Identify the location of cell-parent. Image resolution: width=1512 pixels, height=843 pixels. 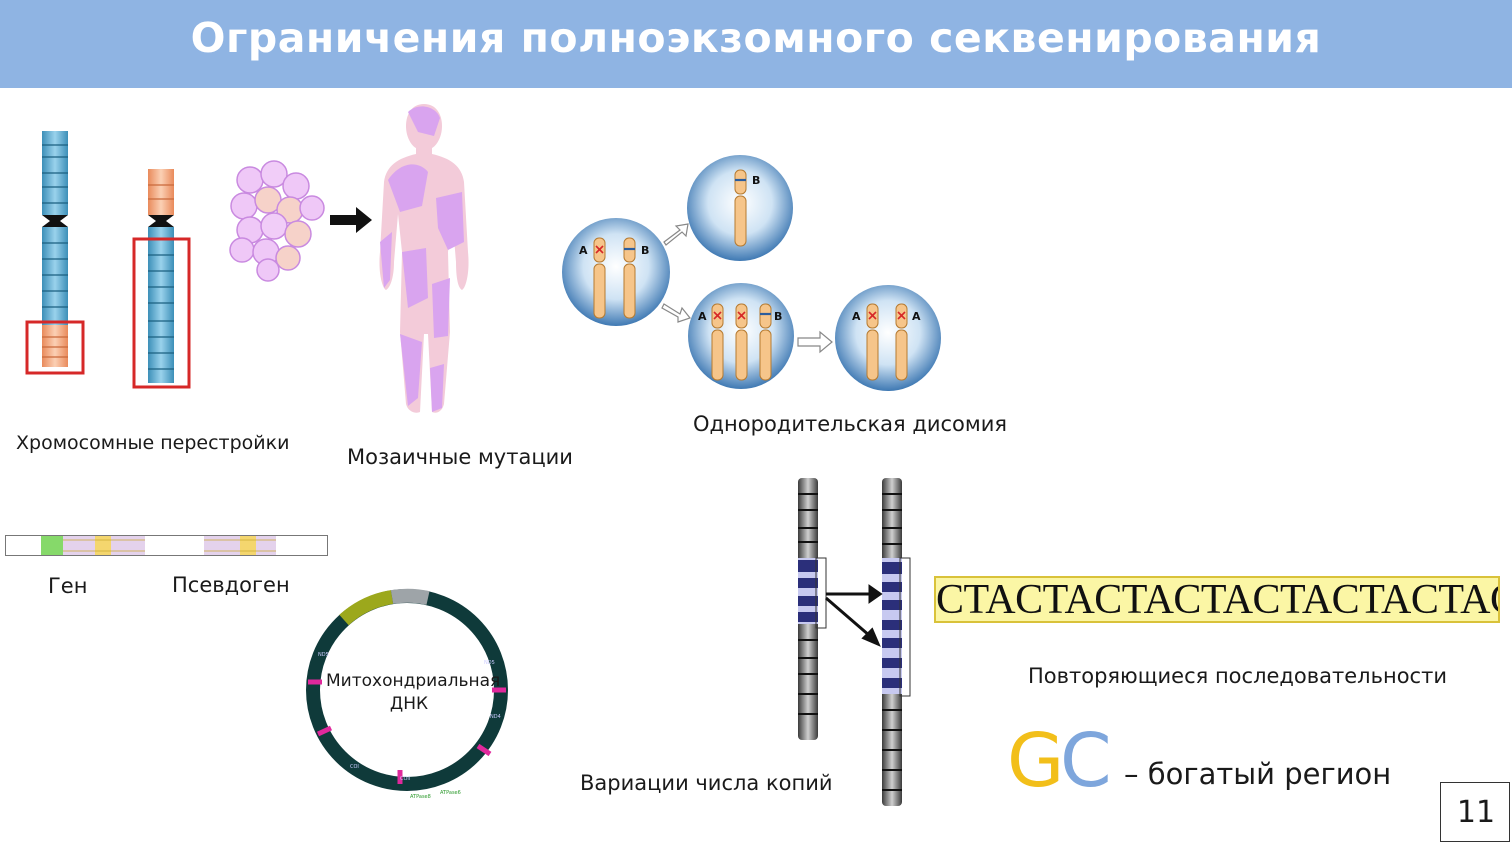
(616, 272).